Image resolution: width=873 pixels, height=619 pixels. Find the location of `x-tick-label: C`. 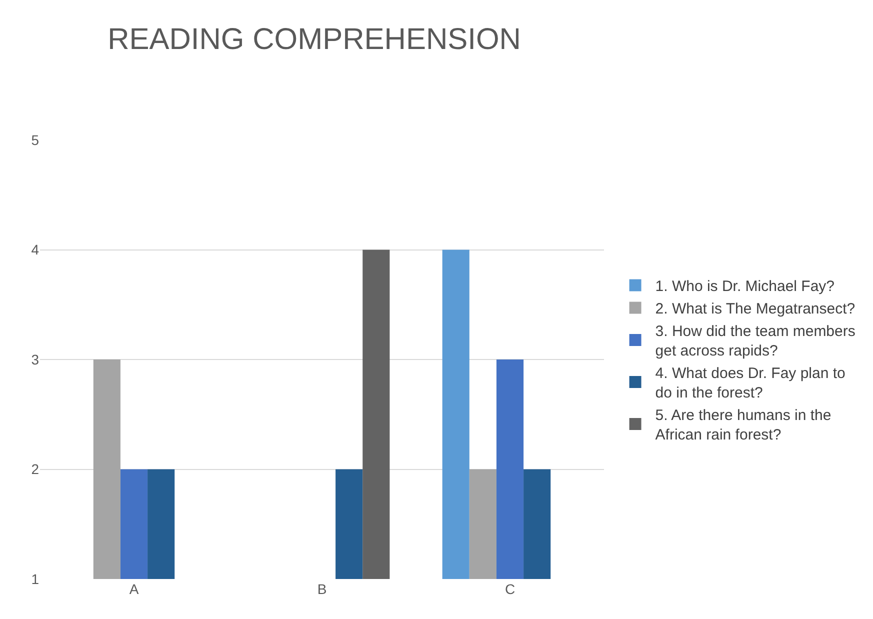

x-tick-label: C is located at coordinates (510, 589).